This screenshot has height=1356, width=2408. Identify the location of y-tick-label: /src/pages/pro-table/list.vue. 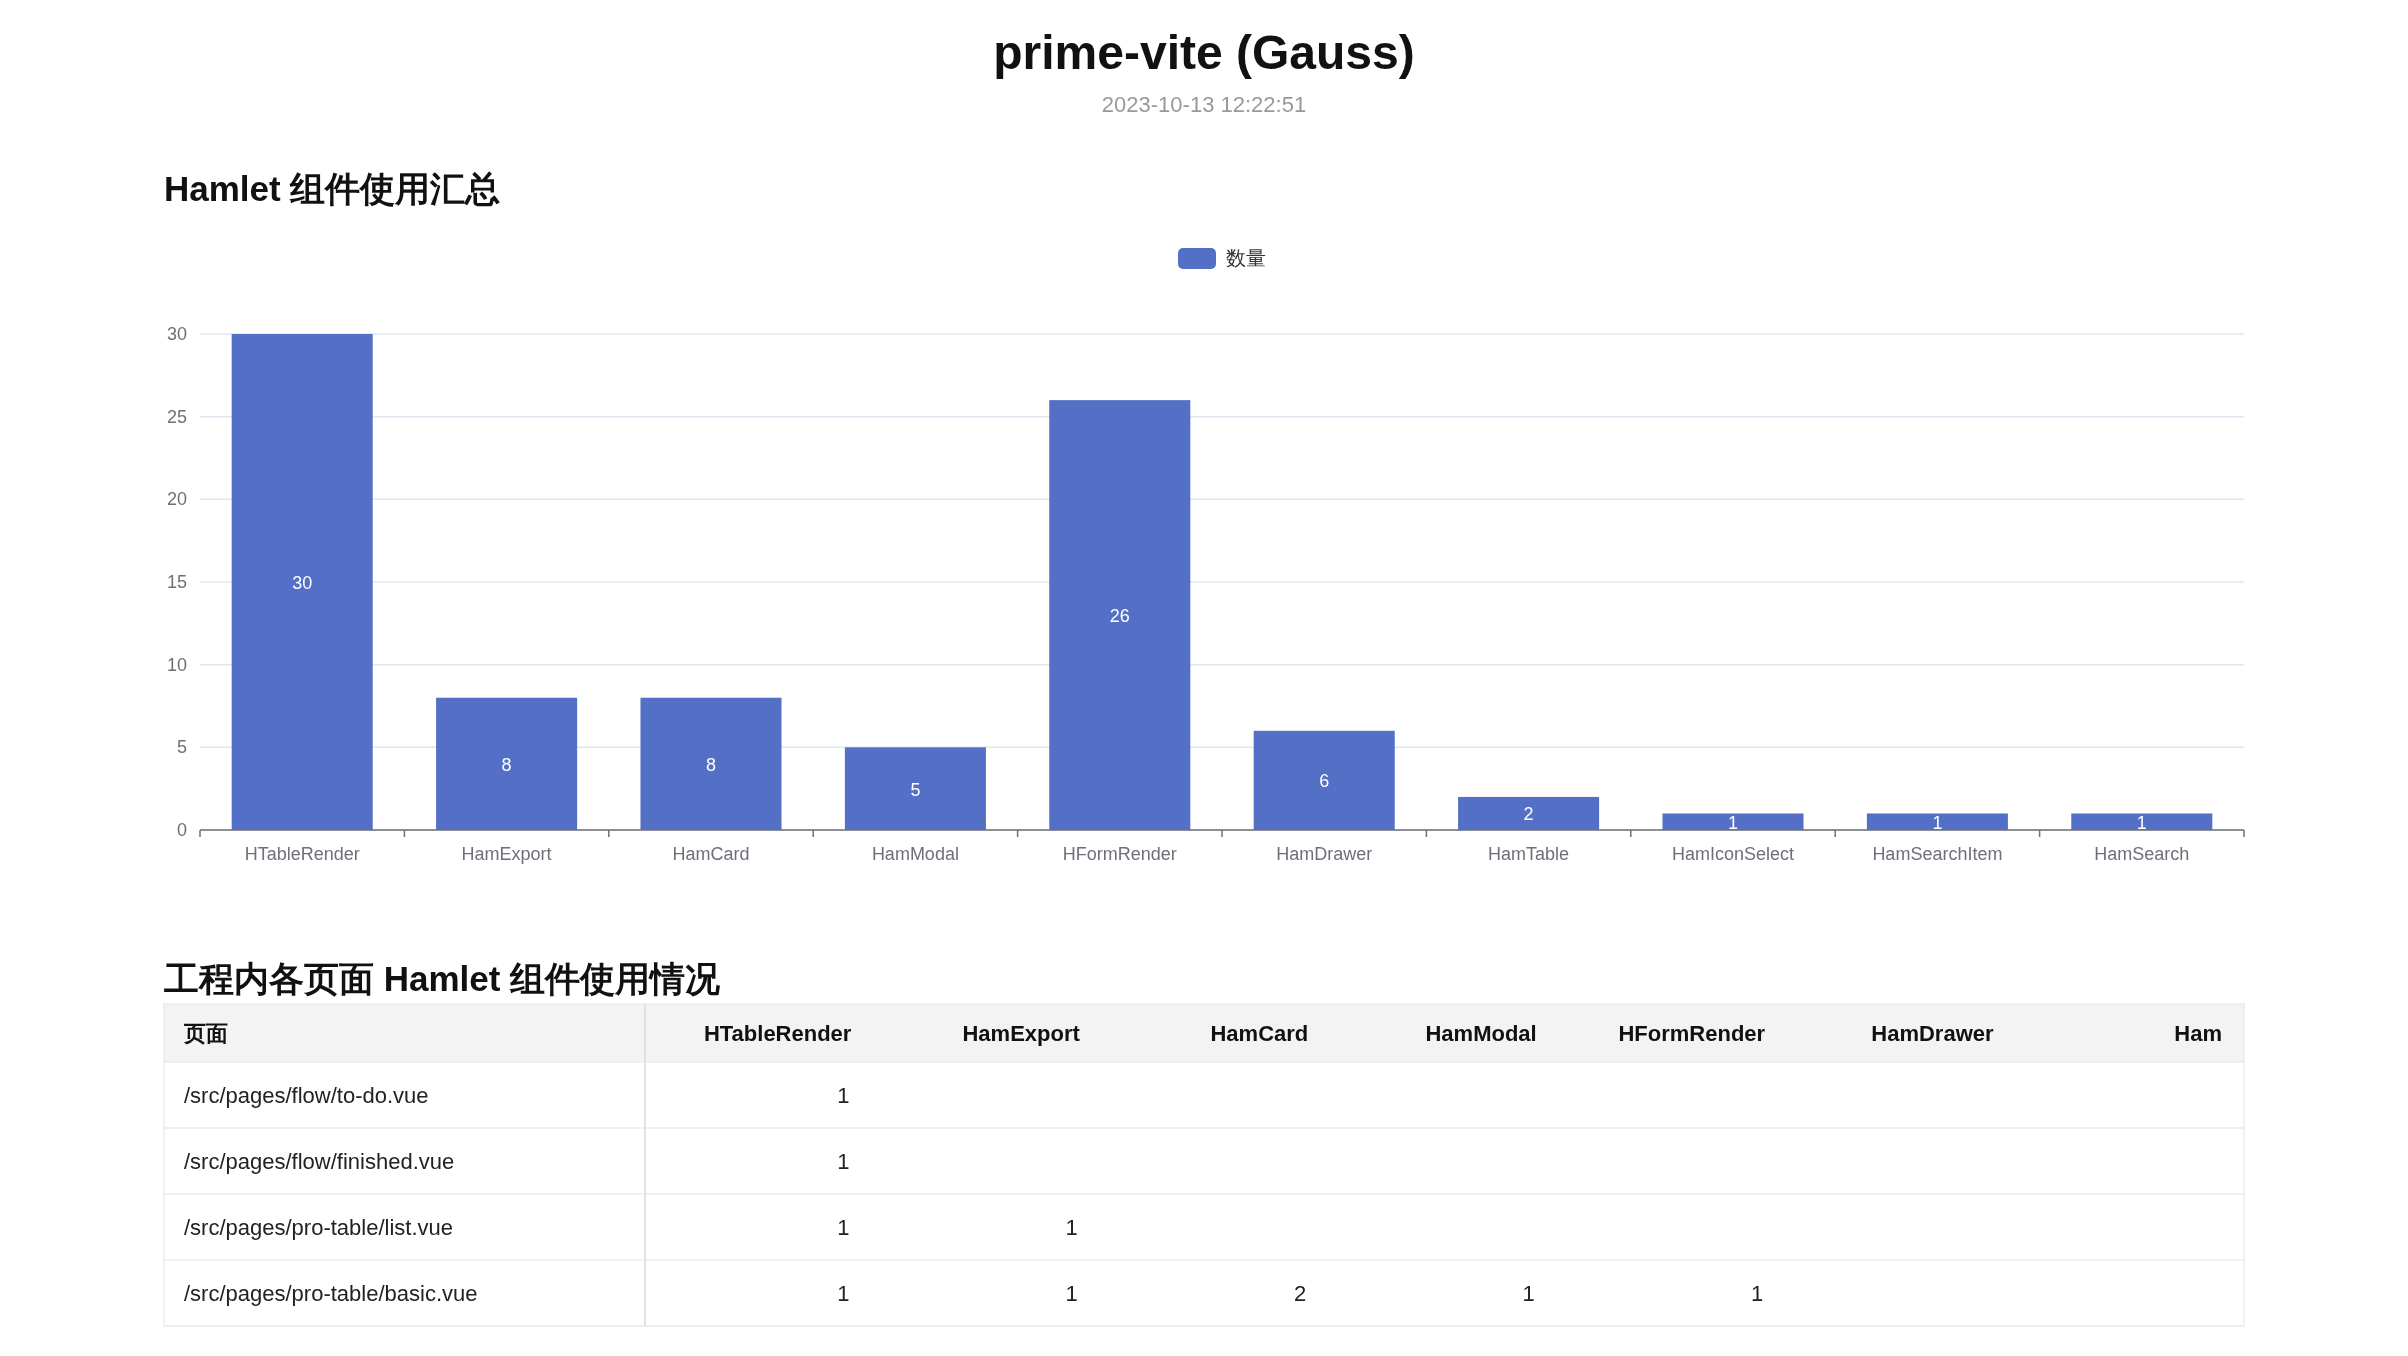
(319, 1227).